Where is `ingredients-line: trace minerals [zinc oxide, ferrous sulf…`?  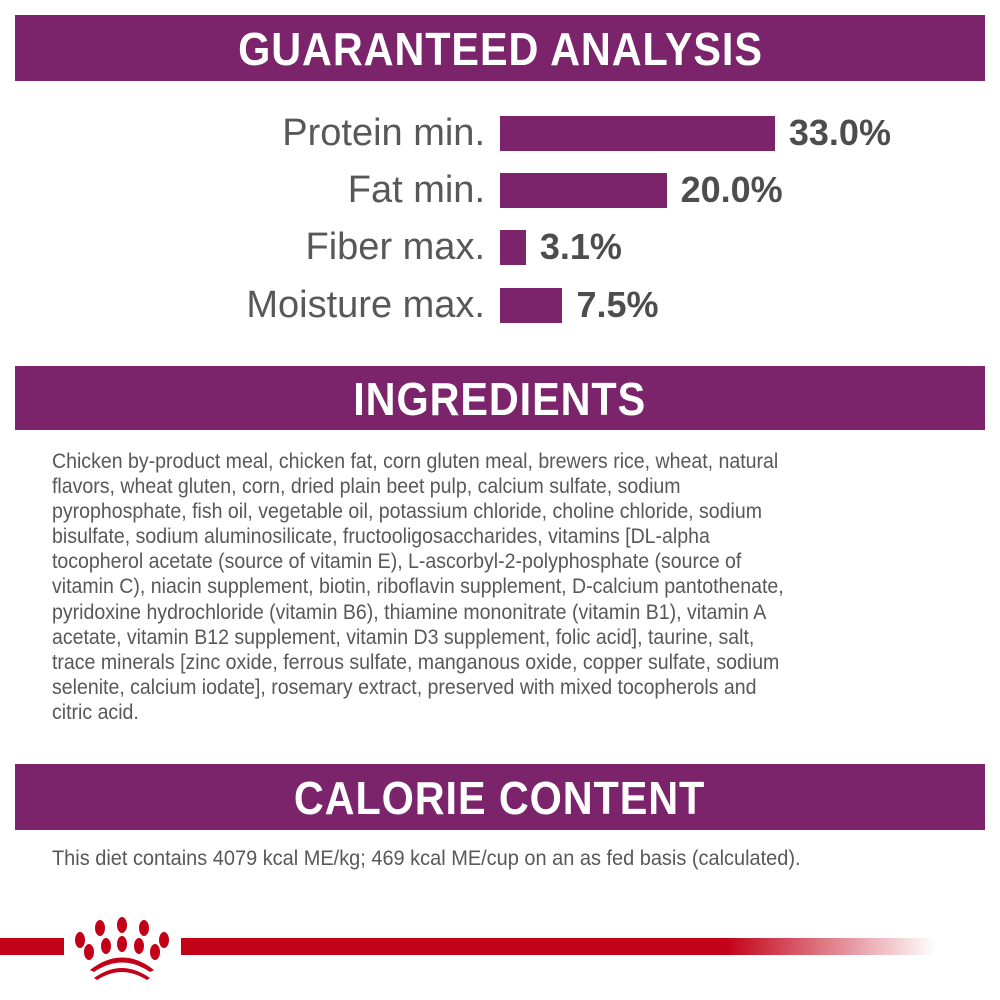
ingredients-line: trace minerals [zinc oxide, ferrous sulf… is located at coordinates (416, 662).